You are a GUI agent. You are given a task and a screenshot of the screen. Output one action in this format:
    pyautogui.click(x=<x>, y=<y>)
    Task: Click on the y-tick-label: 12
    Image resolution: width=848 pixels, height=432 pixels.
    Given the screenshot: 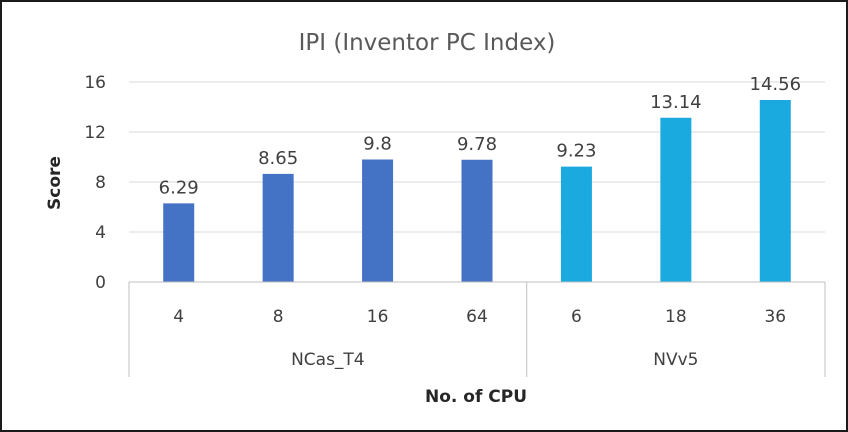 What is the action you would take?
    pyautogui.click(x=95, y=133)
    